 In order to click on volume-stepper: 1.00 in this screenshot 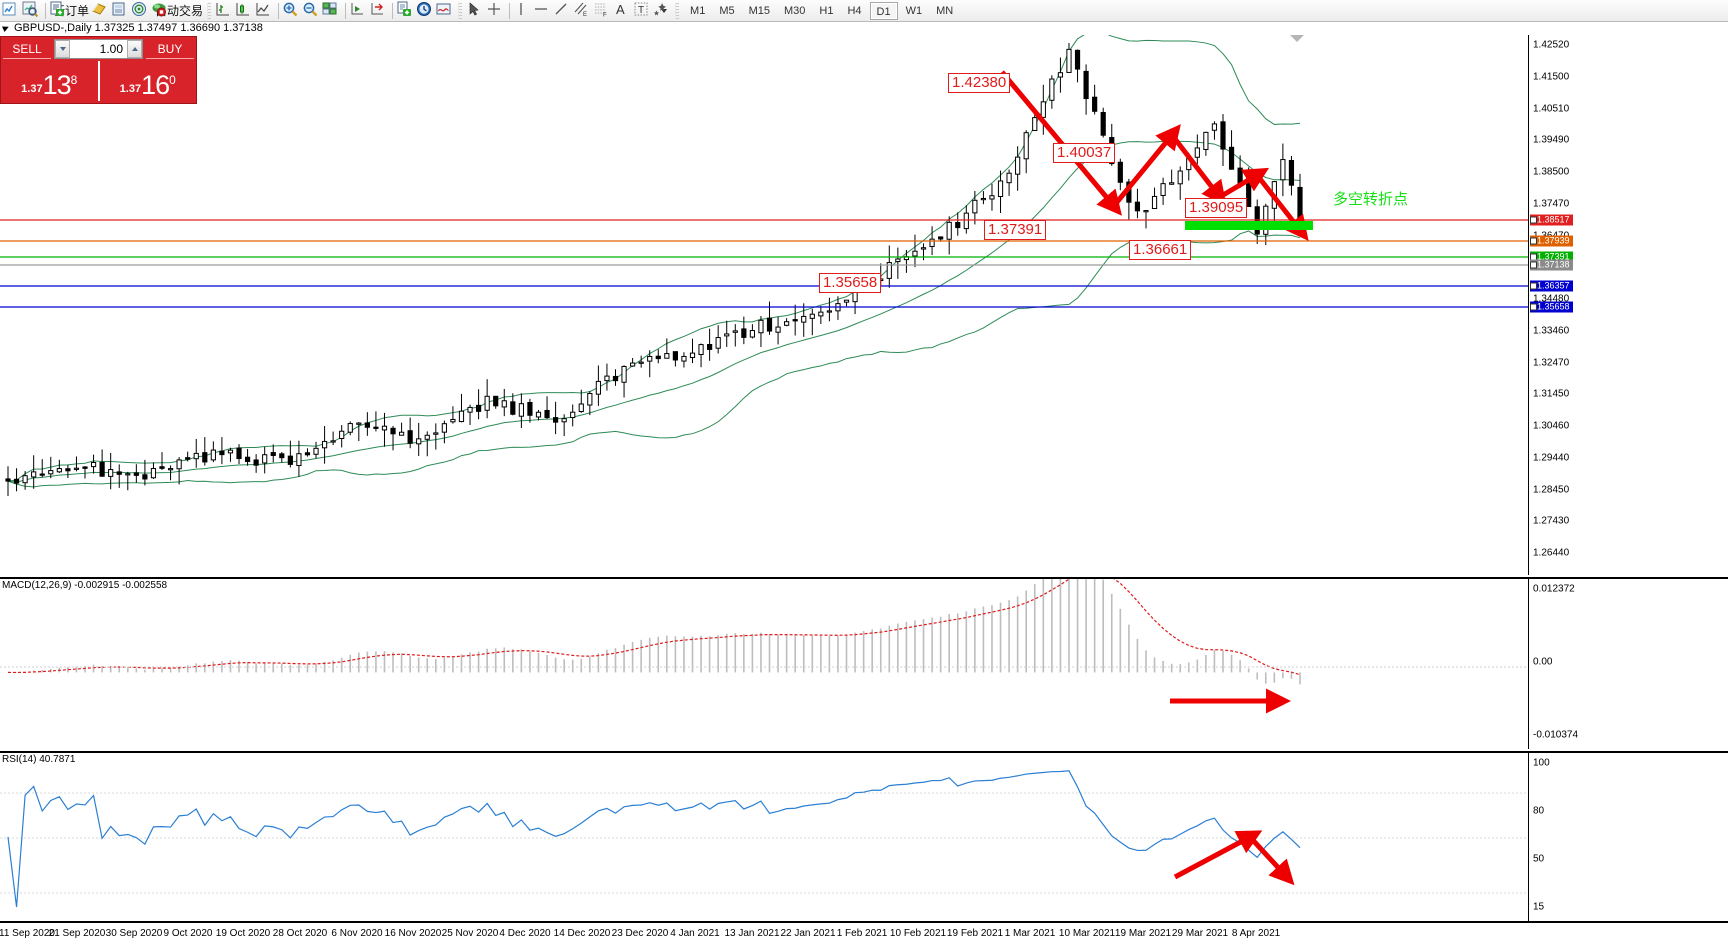, I will do `click(98, 49)`.